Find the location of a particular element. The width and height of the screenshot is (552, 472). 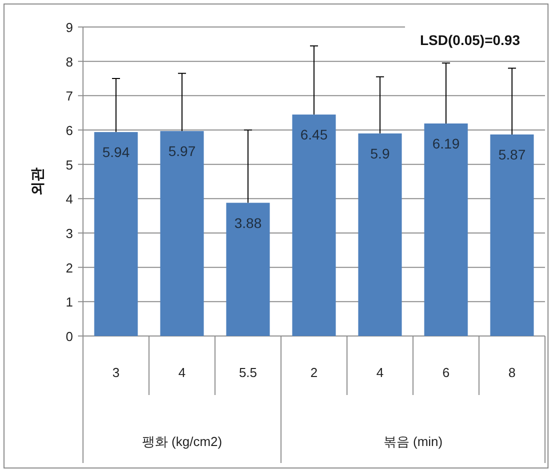

data-label: 3.88 is located at coordinates (248, 222).